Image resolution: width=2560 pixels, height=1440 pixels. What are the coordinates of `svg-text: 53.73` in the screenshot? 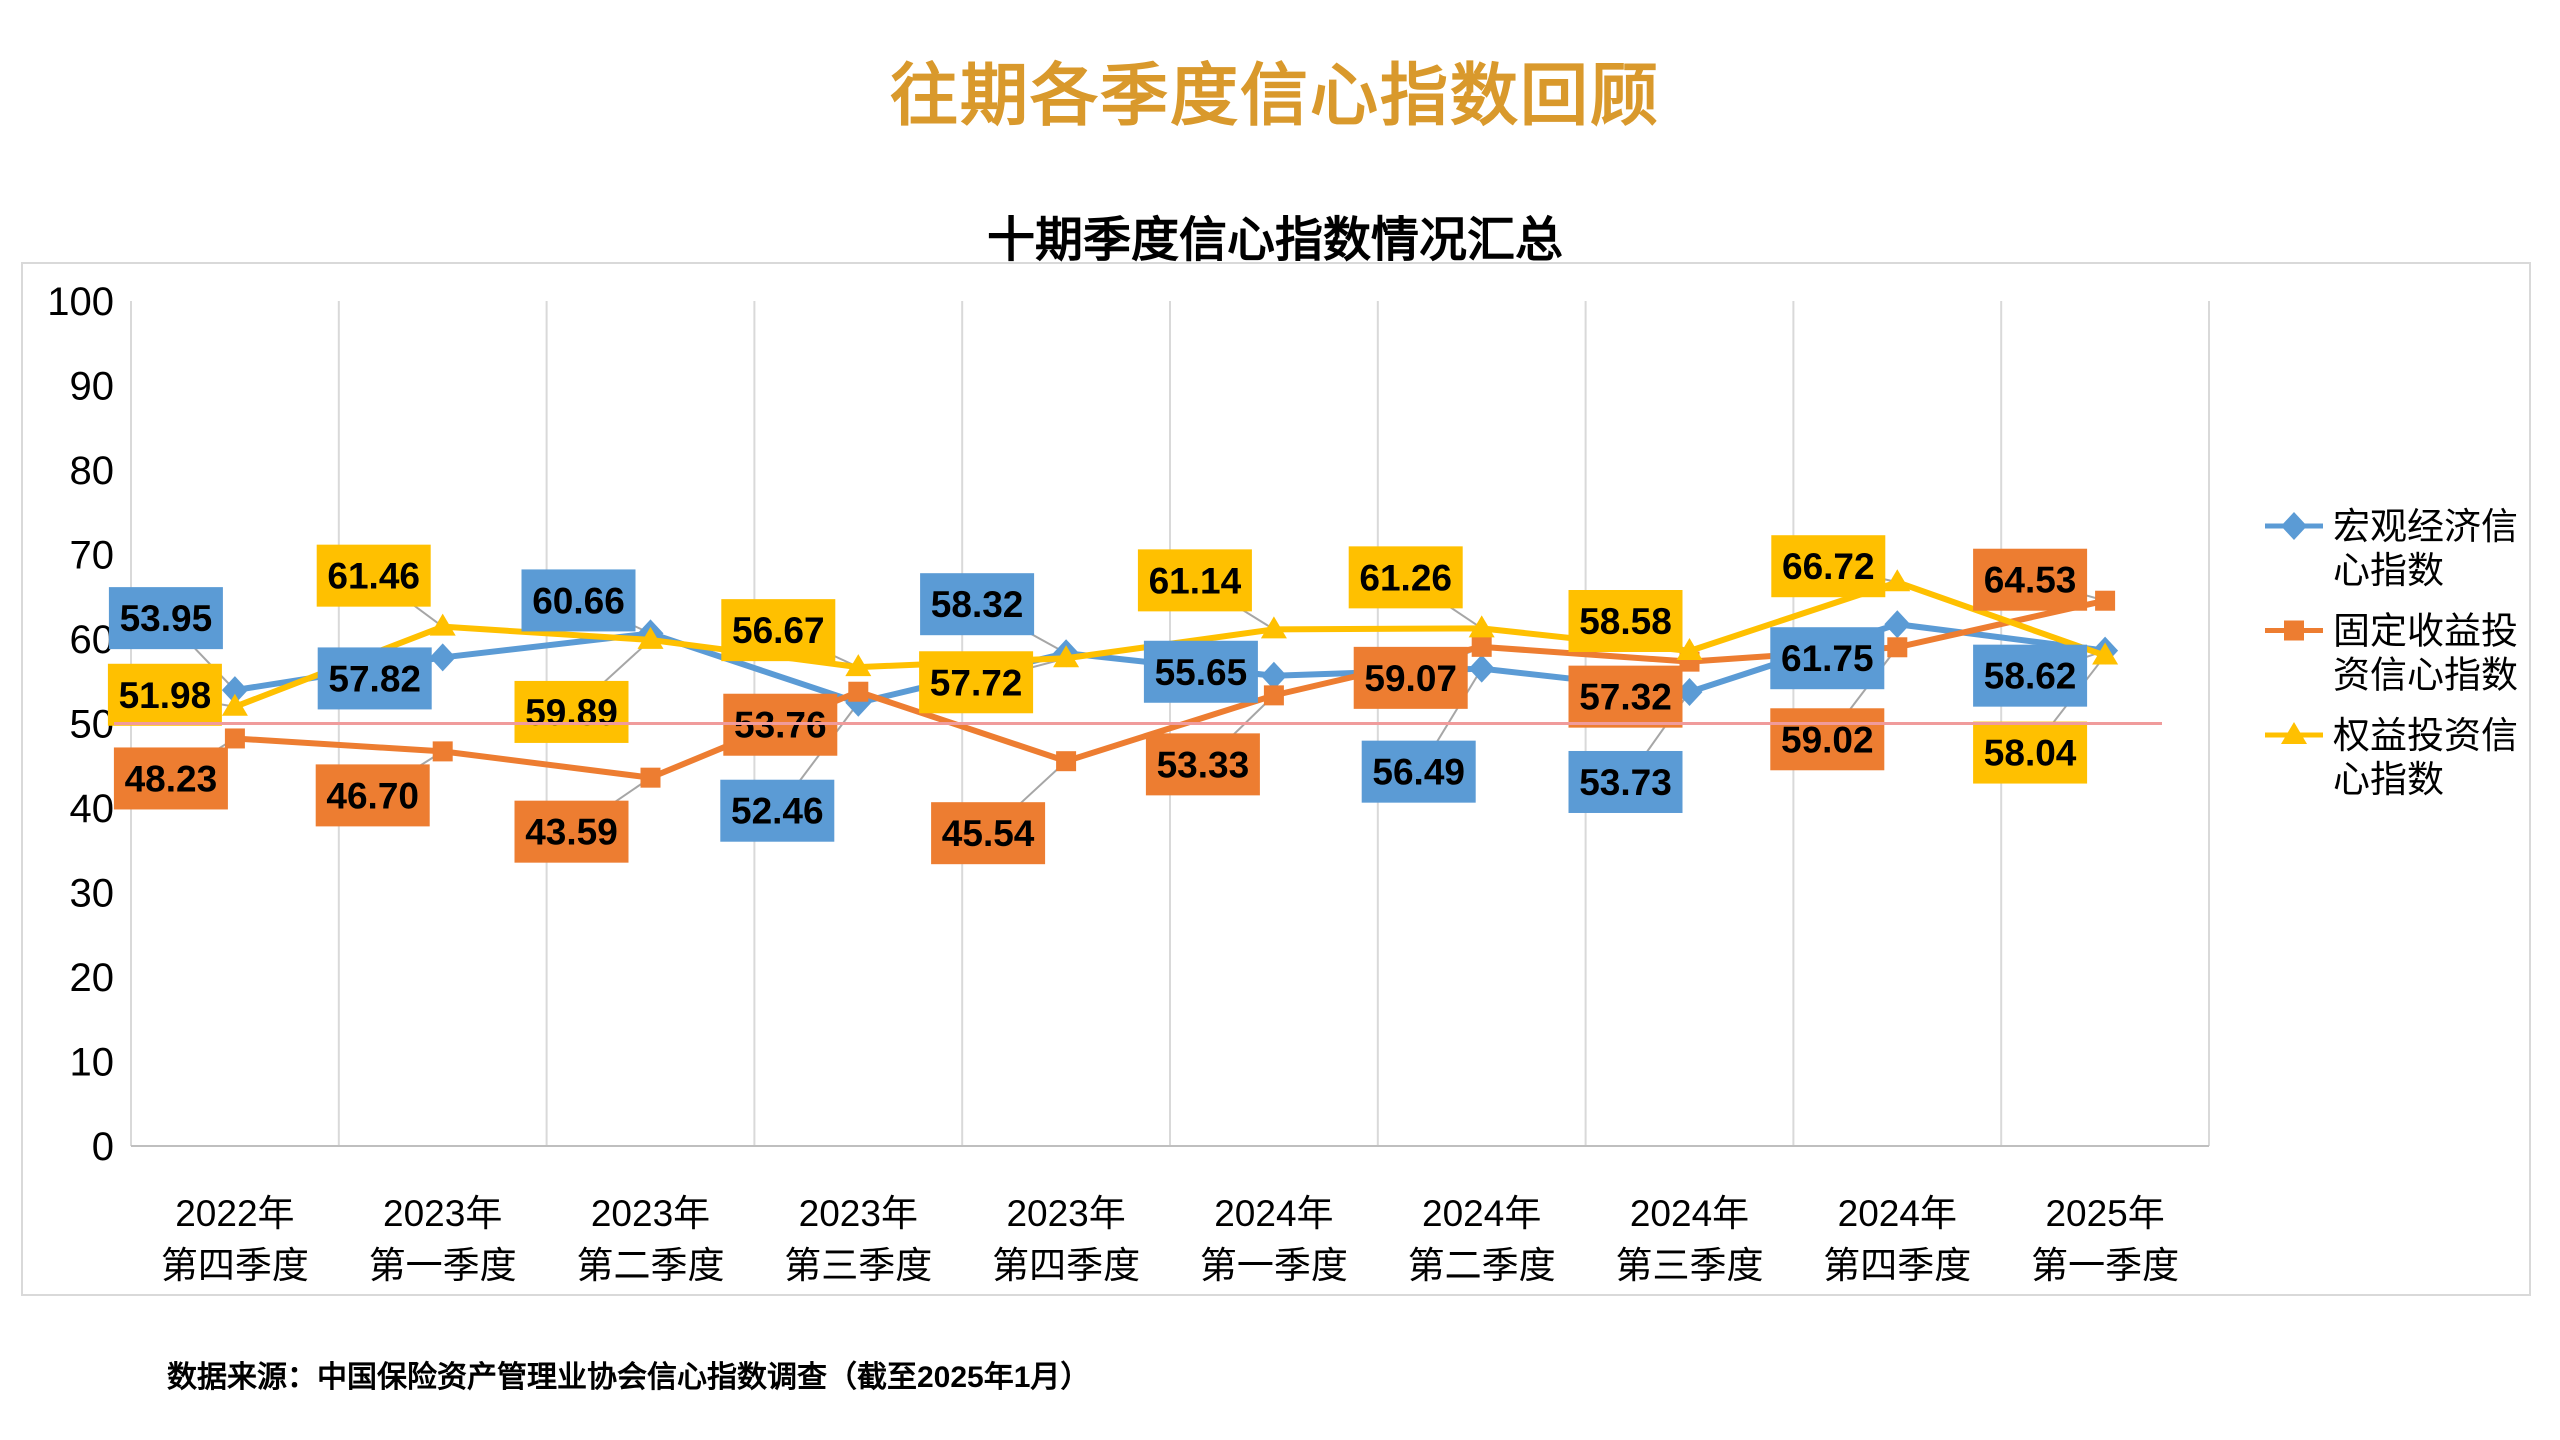 It's located at (1625, 782).